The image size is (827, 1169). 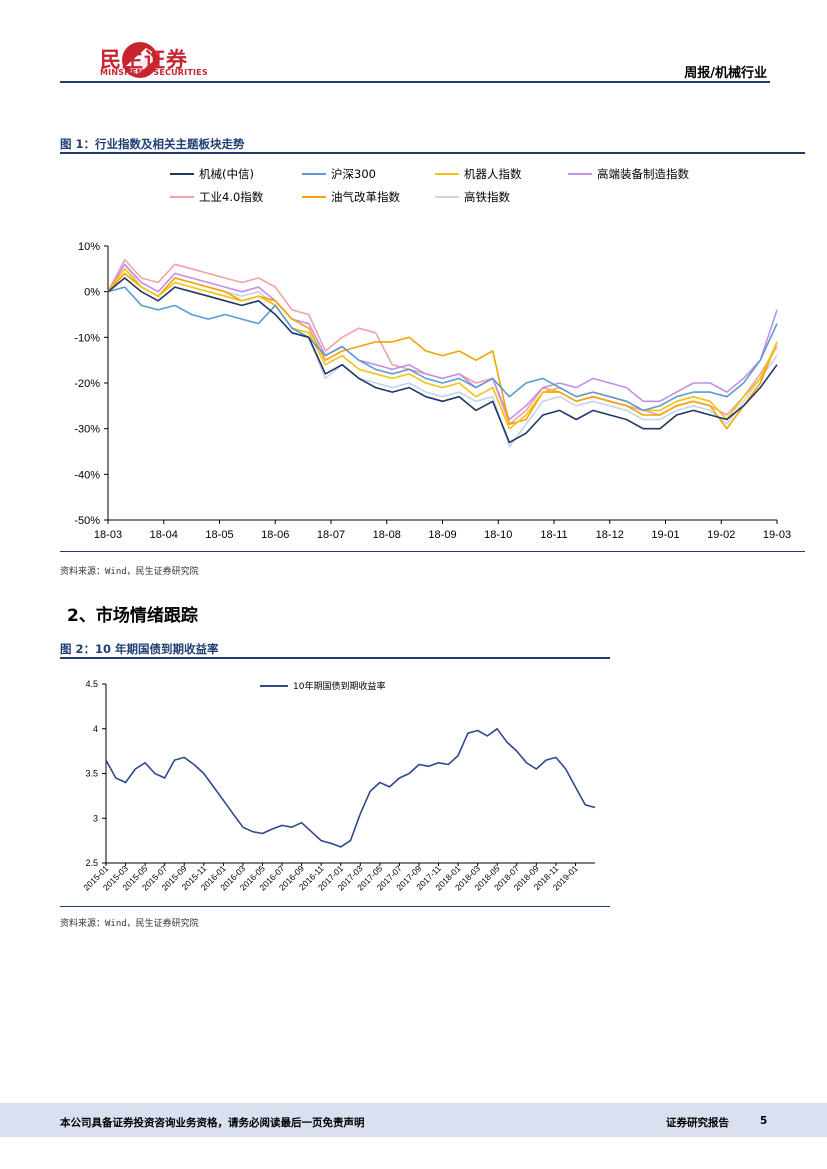 I want to click on y-tick-label: -40%, so click(x=87, y=475).